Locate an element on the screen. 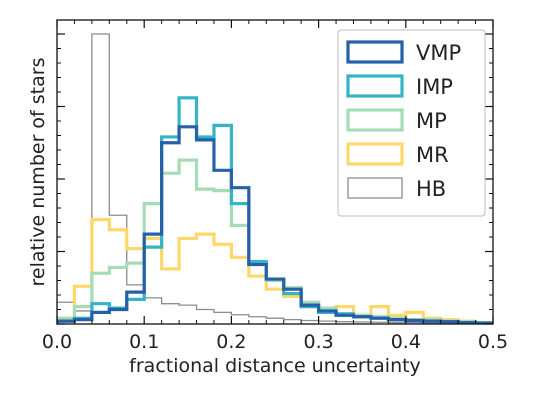 The height and width of the screenshot is (404, 538). legend-label-mp: MP is located at coordinates (431, 121).